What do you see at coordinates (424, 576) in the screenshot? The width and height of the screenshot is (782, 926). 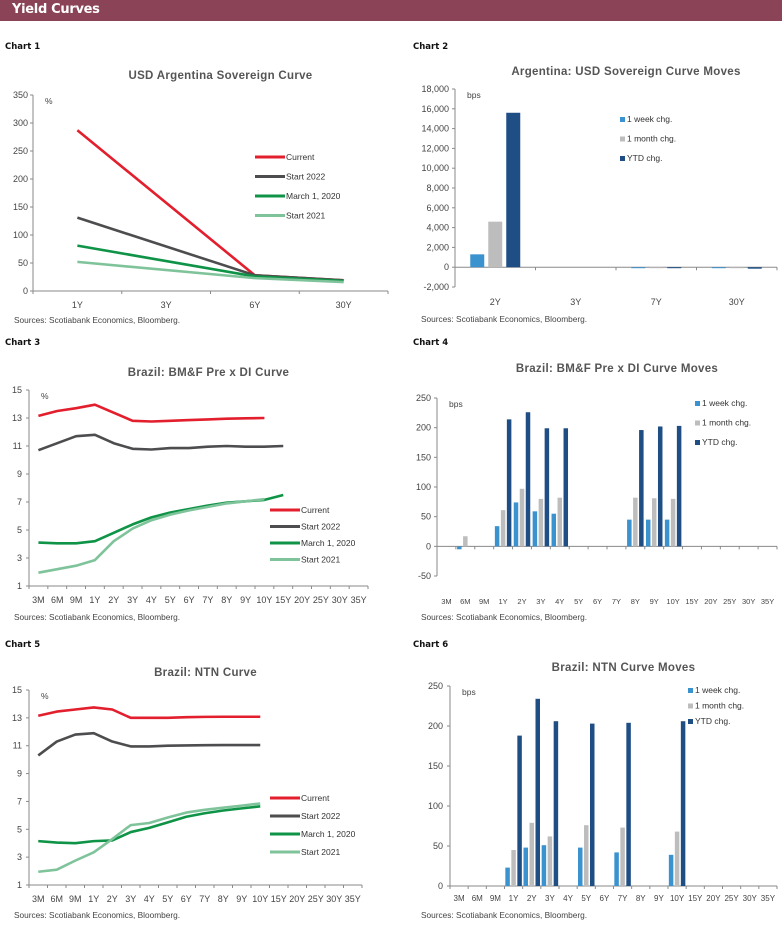 I see `y-tick-label: -50` at bounding box center [424, 576].